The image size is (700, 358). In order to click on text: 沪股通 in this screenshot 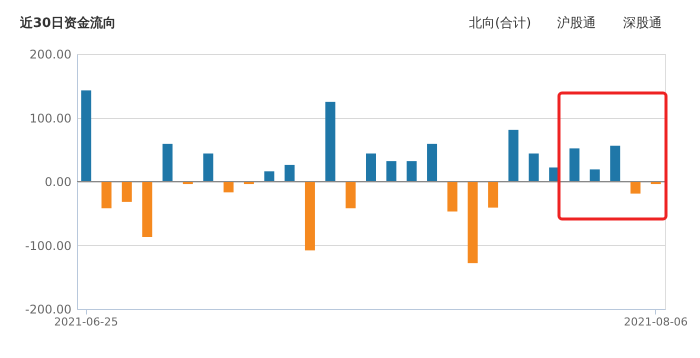, I will do `click(576, 23)`.